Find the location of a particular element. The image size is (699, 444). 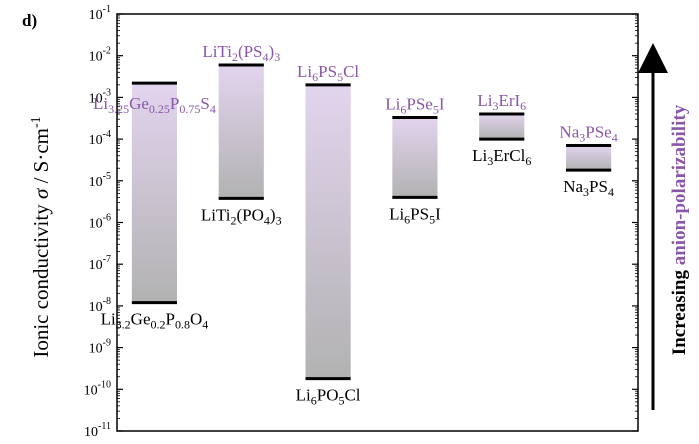

high-label: Na3PSe4 is located at coordinates (588, 134).